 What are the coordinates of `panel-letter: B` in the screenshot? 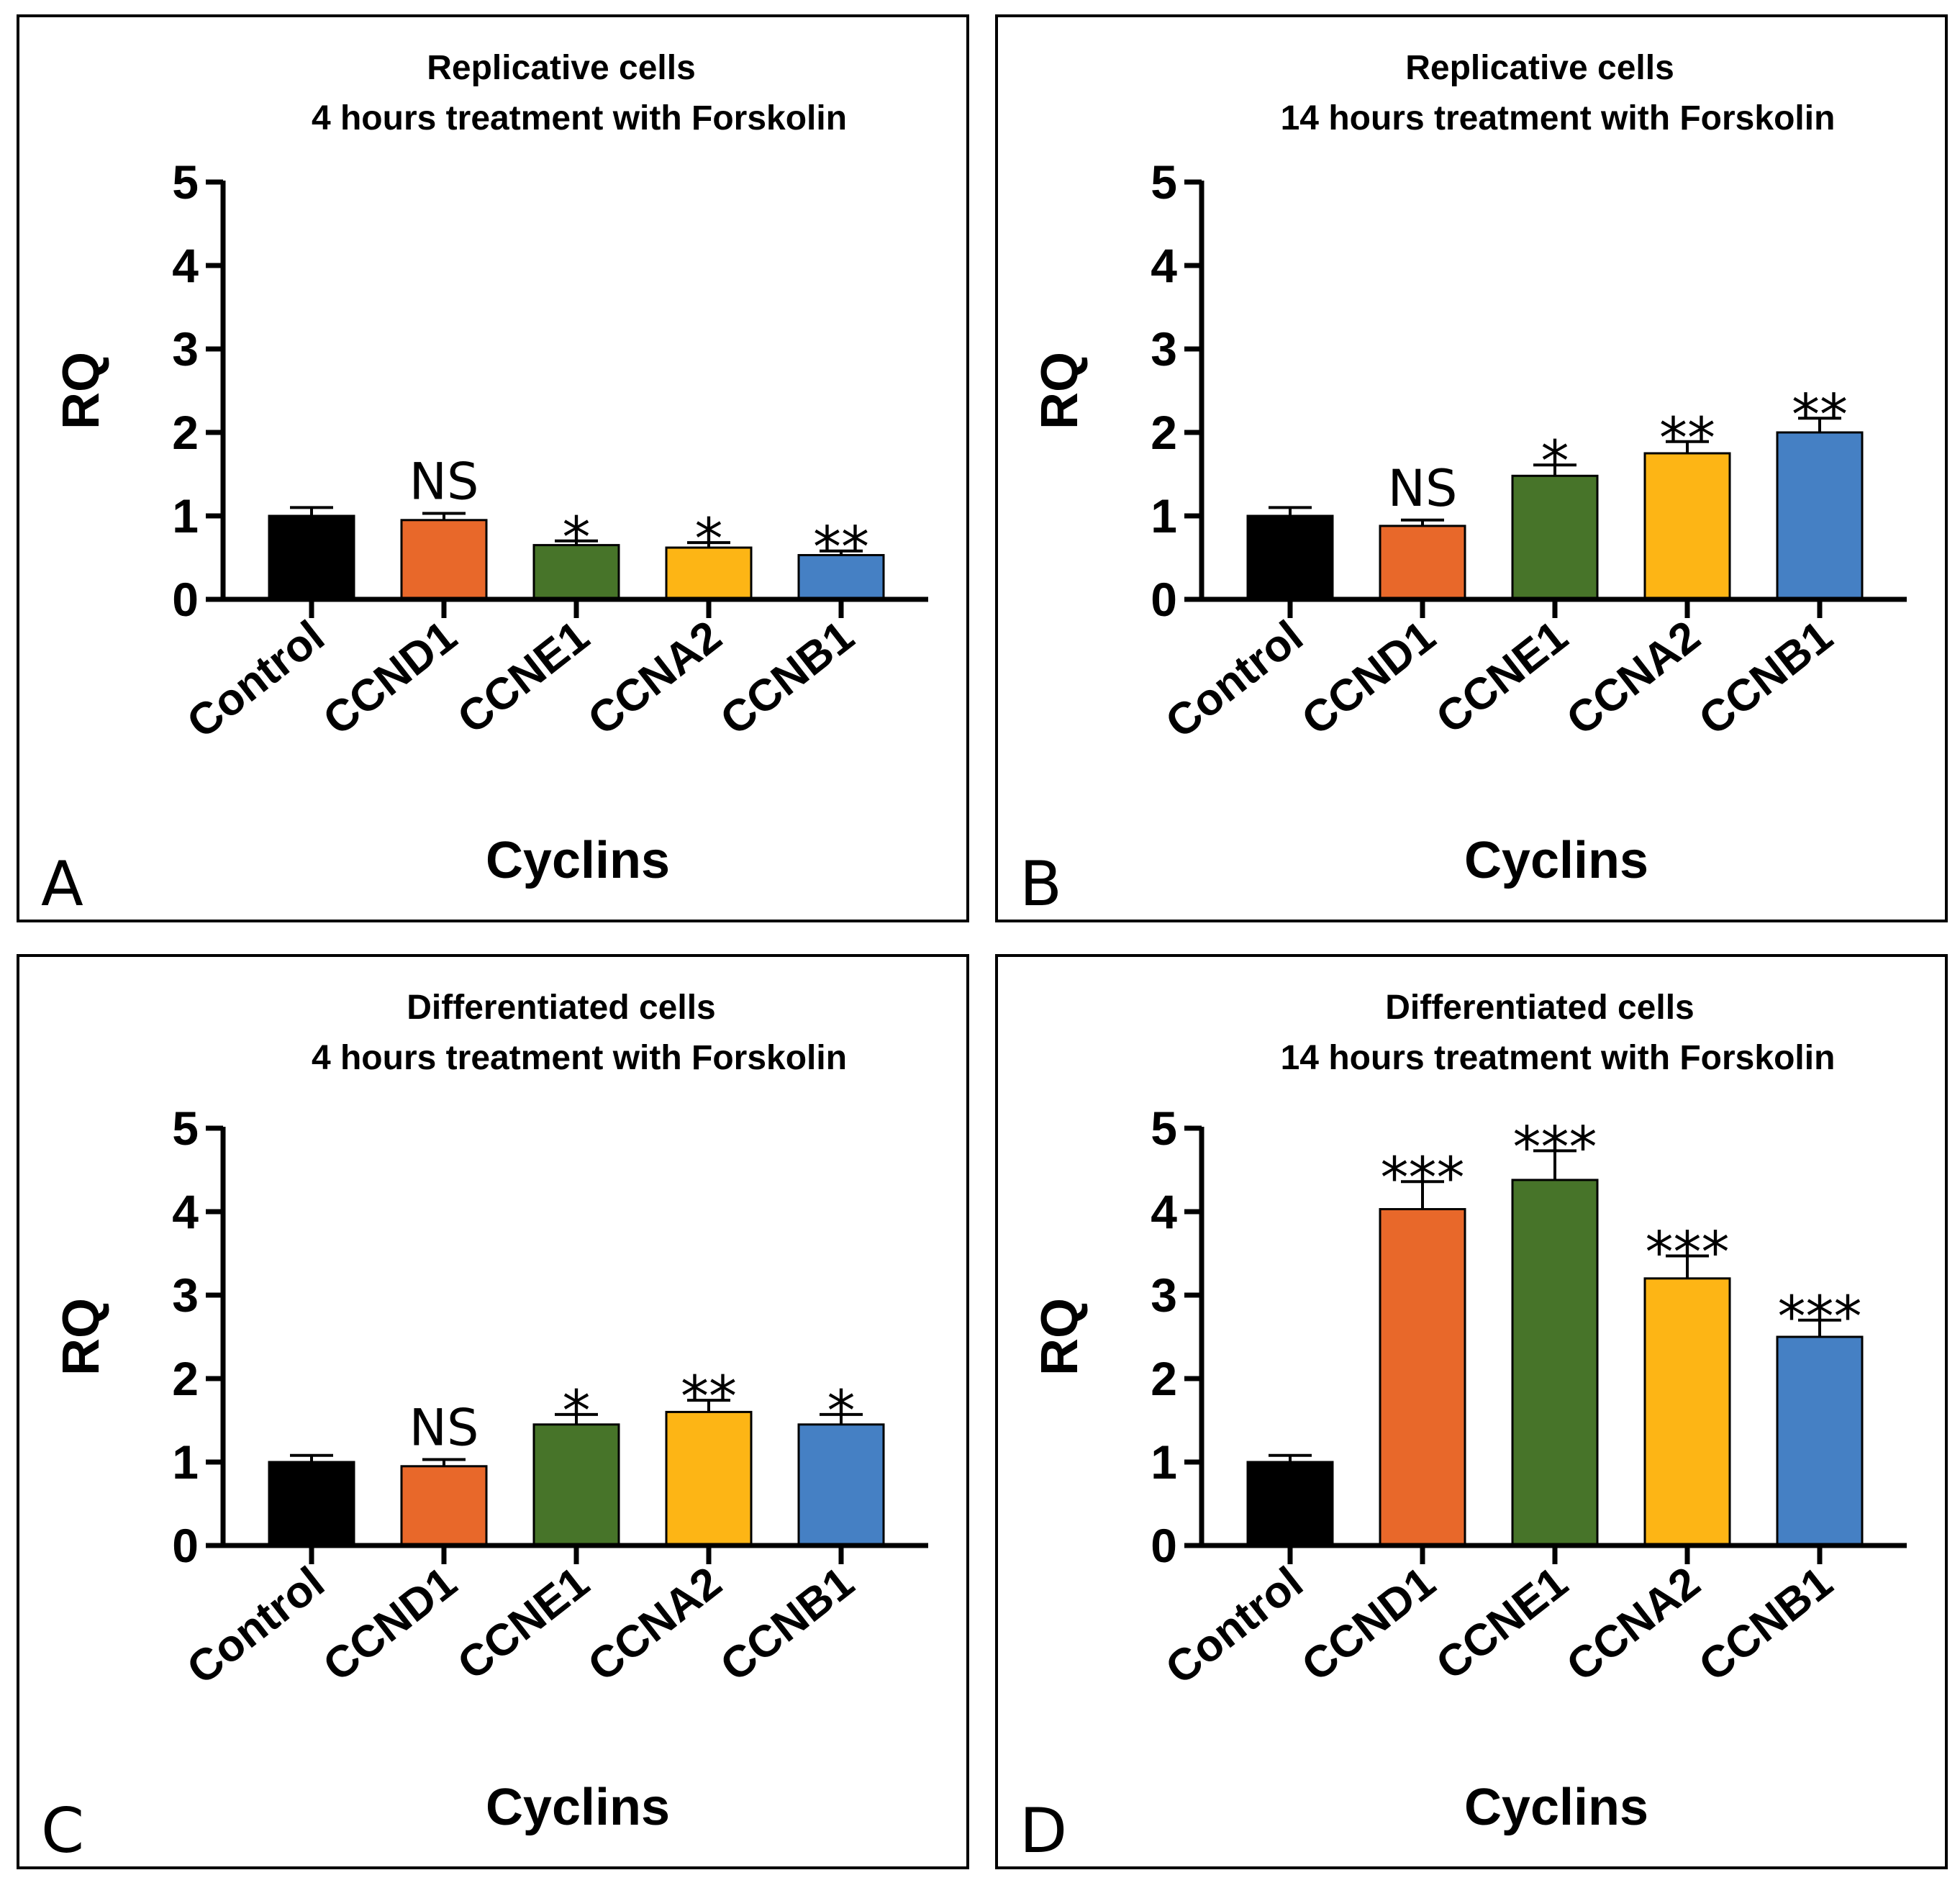 It's located at (1041, 884).